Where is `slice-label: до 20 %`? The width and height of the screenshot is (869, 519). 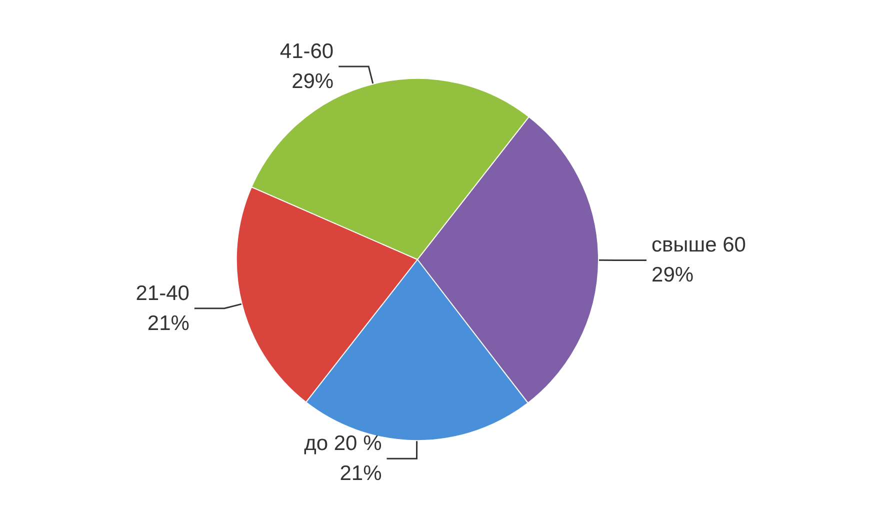 slice-label: до 20 % is located at coordinates (343, 444).